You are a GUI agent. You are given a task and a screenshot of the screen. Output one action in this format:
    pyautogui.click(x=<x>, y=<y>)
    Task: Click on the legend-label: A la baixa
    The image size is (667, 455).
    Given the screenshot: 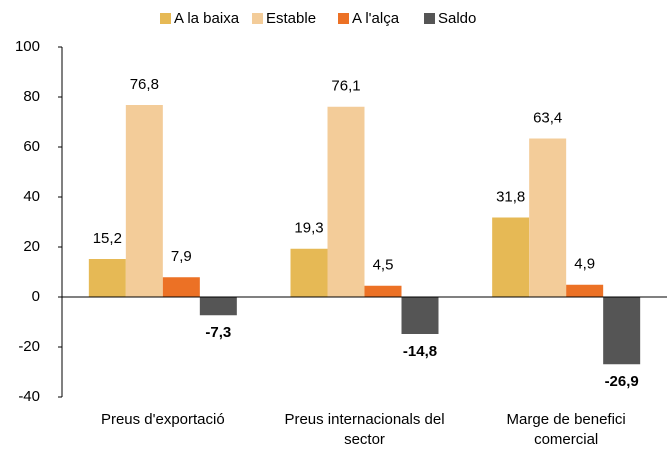 What is the action you would take?
    pyautogui.click(x=207, y=18)
    